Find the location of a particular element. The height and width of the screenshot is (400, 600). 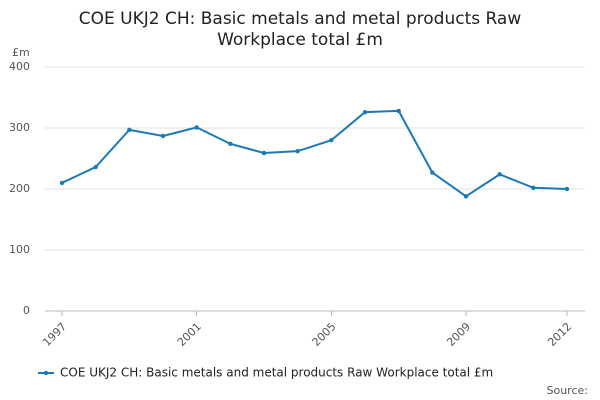

y-tick-label: 400 is located at coordinates (19, 66).